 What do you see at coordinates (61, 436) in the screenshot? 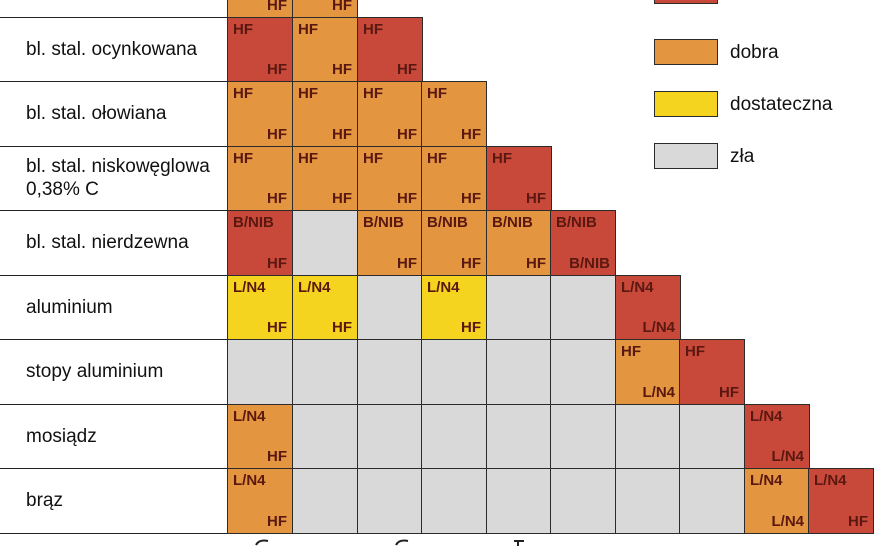
I see `row-label: mosiądz` at bounding box center [61, 436].